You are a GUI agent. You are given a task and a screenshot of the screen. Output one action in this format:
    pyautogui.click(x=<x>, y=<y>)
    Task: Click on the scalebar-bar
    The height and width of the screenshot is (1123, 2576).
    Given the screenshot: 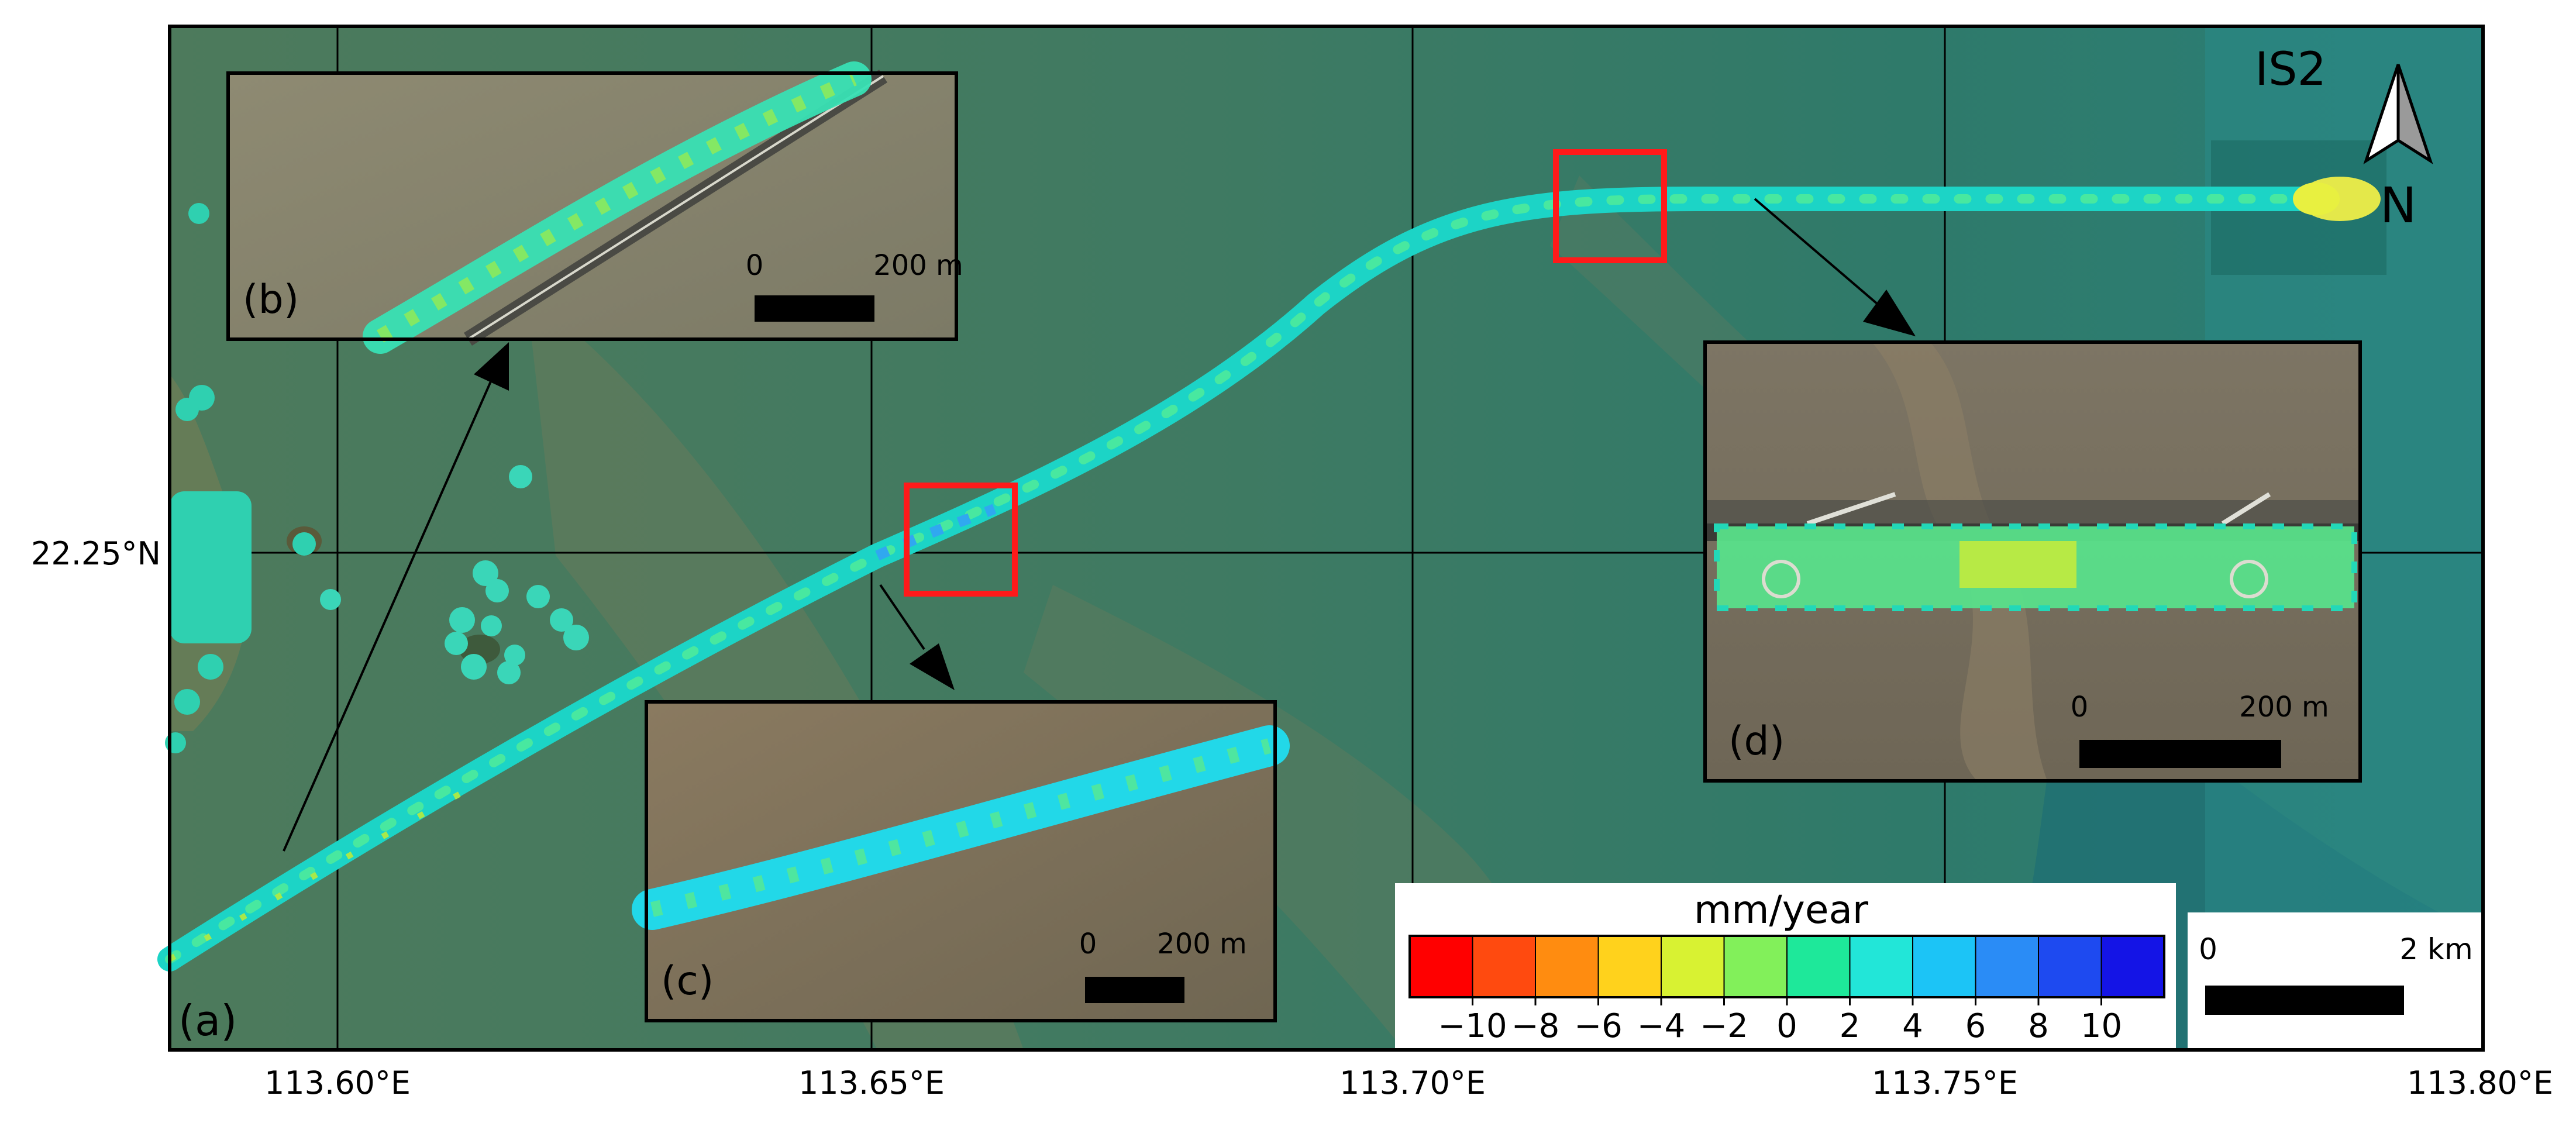 What is the action you would take?
    pyautogui.click(x=2304, y=1000)
    